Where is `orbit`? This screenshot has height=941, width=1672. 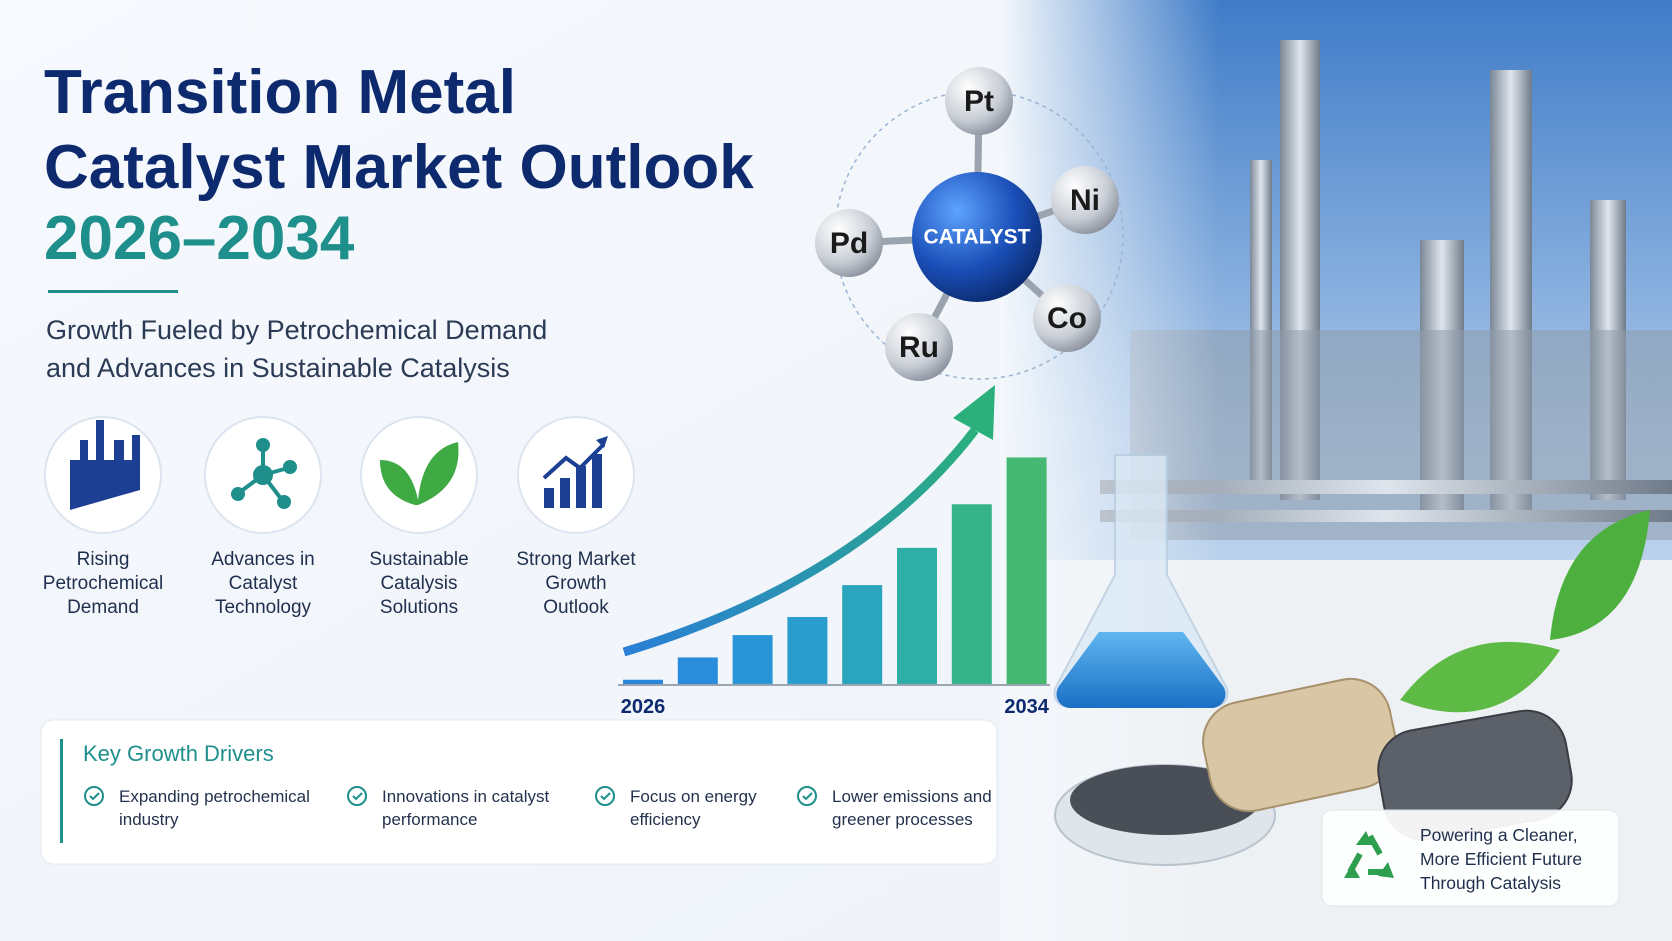
orbit is located at coordinates (979, 235).